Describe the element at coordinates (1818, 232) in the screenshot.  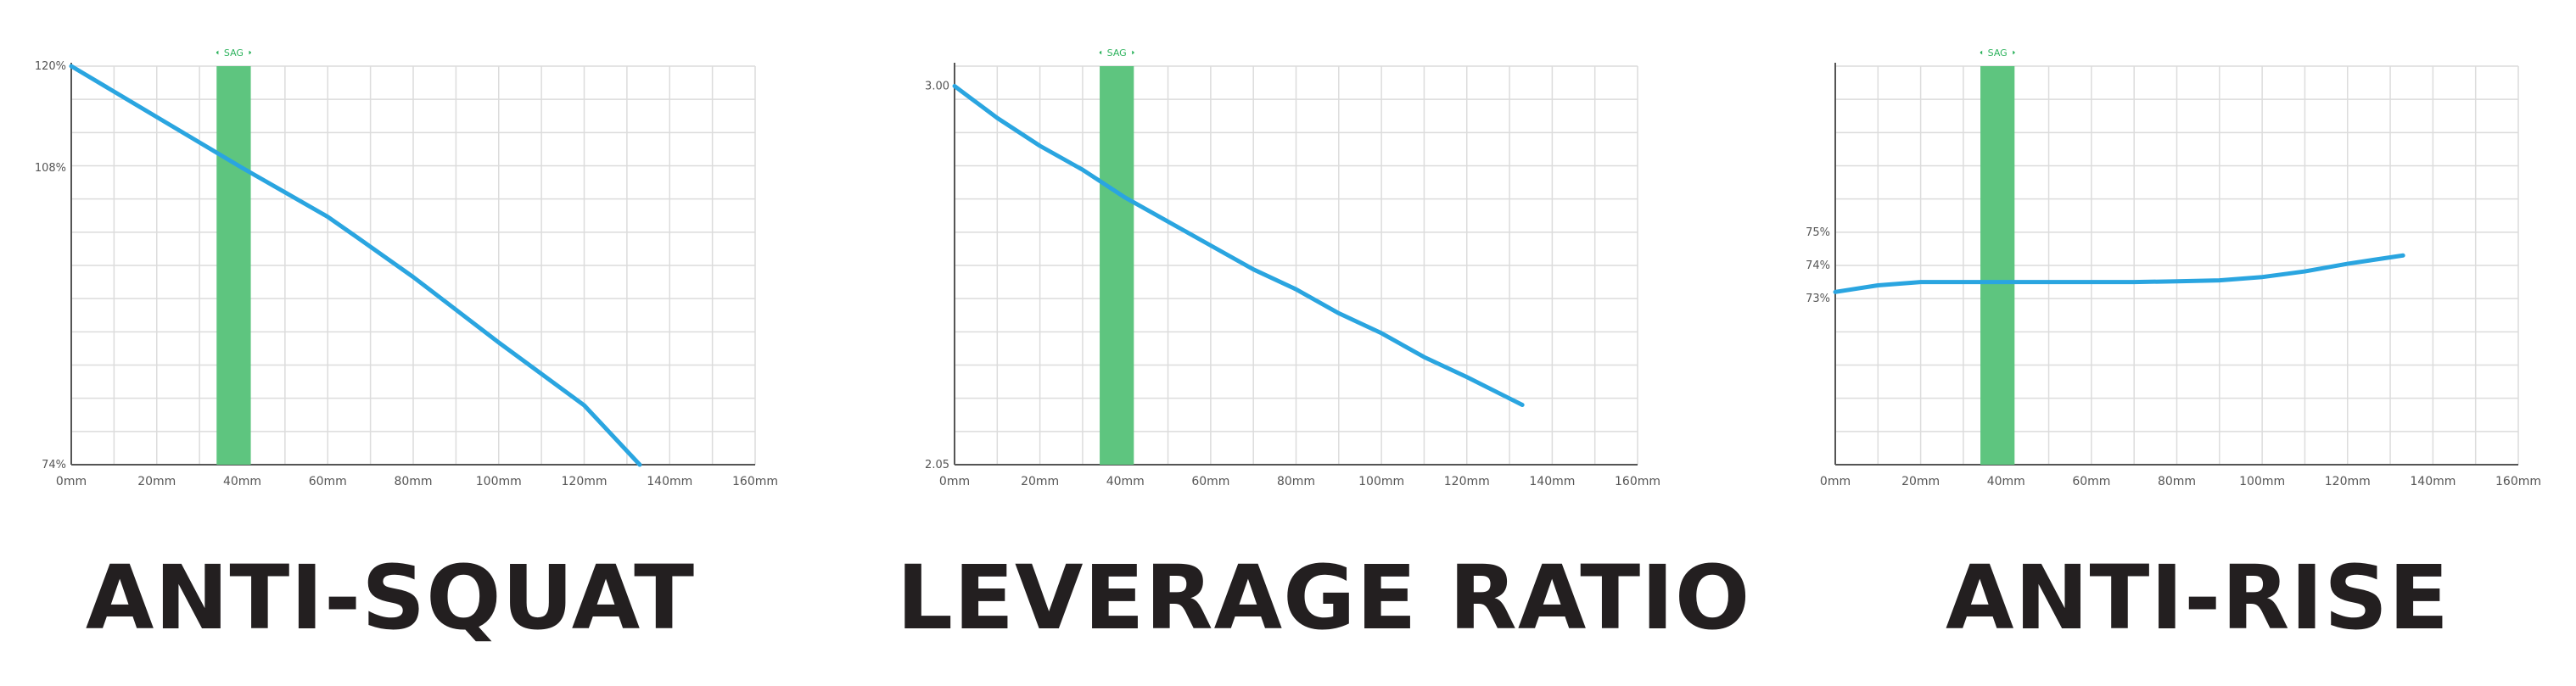
I see `y-tick-label: 75%` at that location.